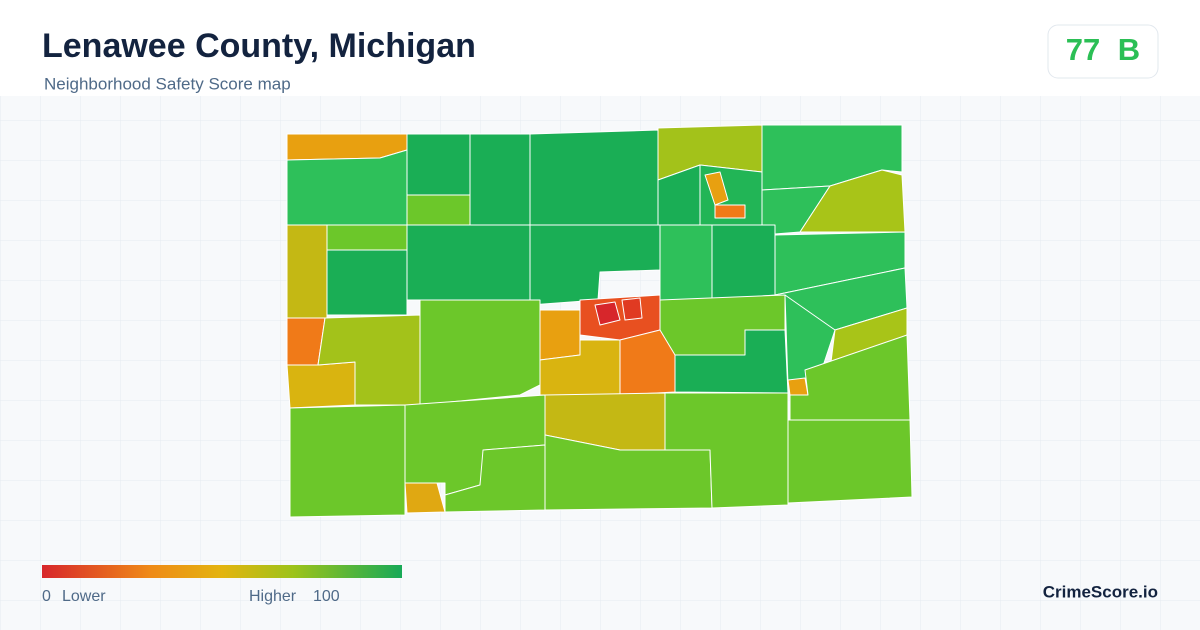 Image resolution: width=1200 pixels, height=630 pixels. What do you see at coordinates (1083, 49) in the screenshot?
I see `score-value: 77` at bounding box center [1083, 49].